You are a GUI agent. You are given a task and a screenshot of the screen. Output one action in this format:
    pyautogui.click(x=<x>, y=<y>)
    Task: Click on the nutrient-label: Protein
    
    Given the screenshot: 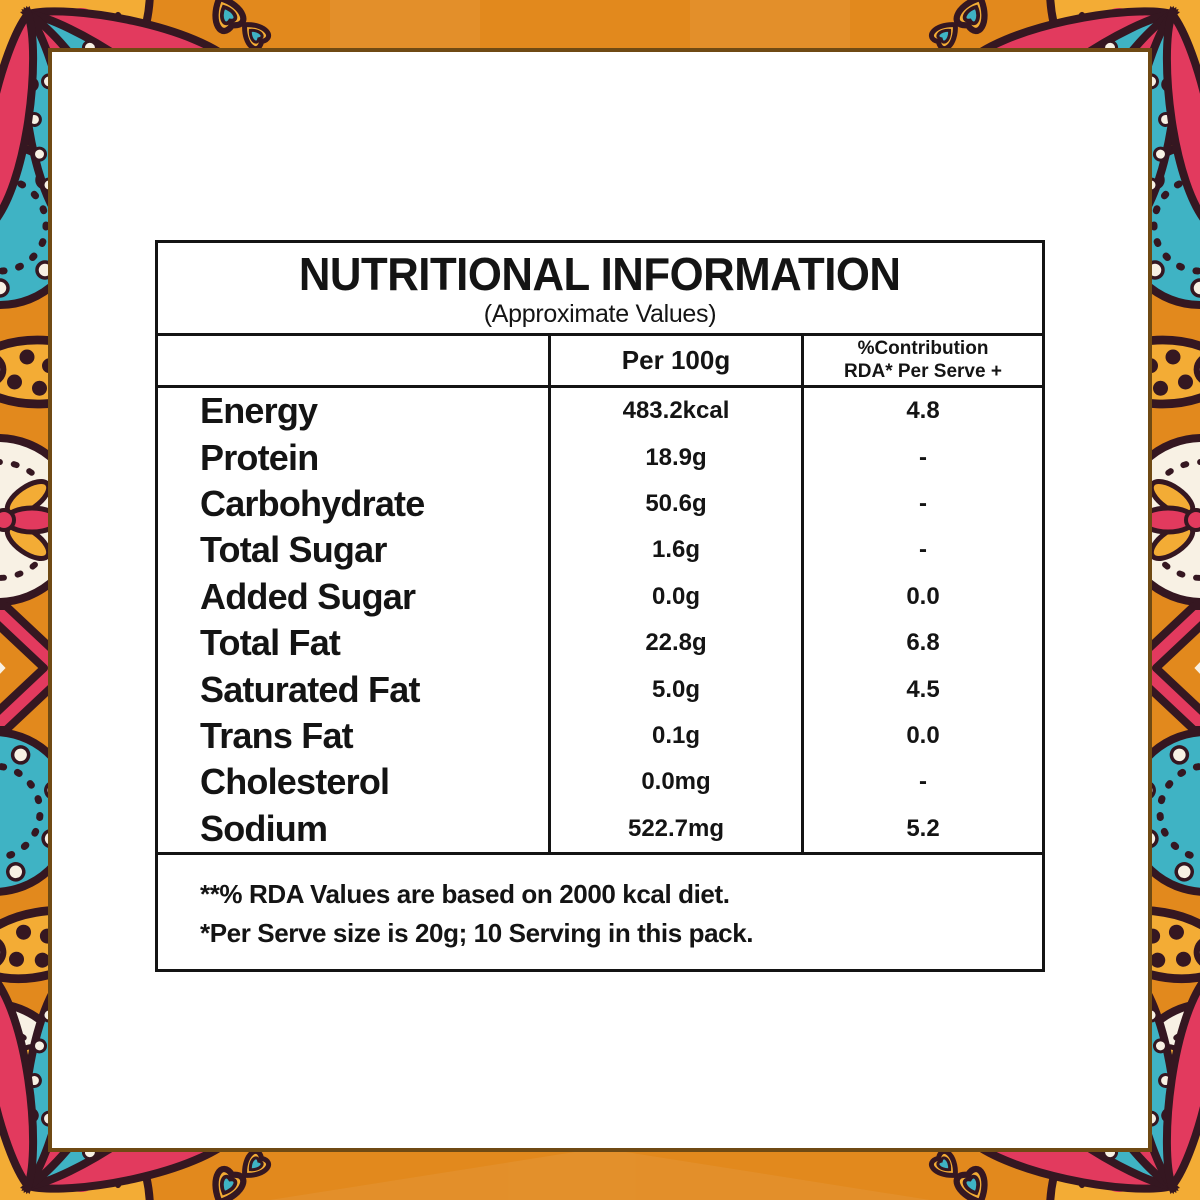 What is the action you would take?
    pyautogui.click(x=259, y=457)
    